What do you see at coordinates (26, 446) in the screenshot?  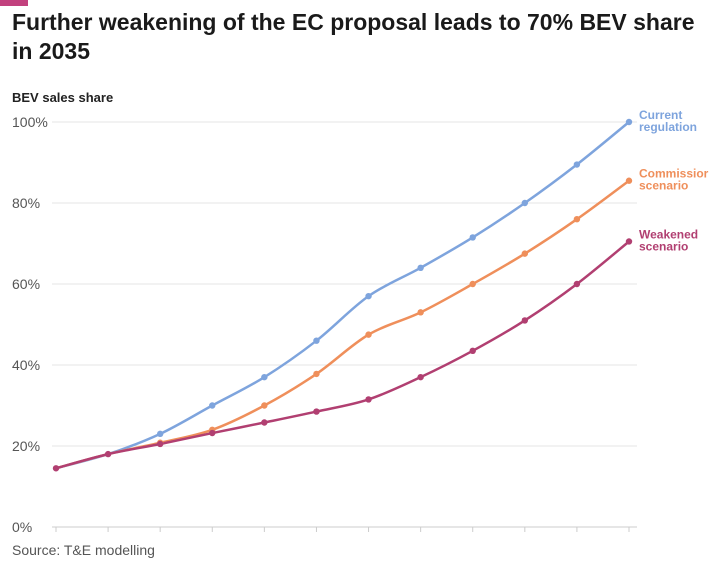 I see `y-tick-label: 20%` at bounding box center [26, 446].